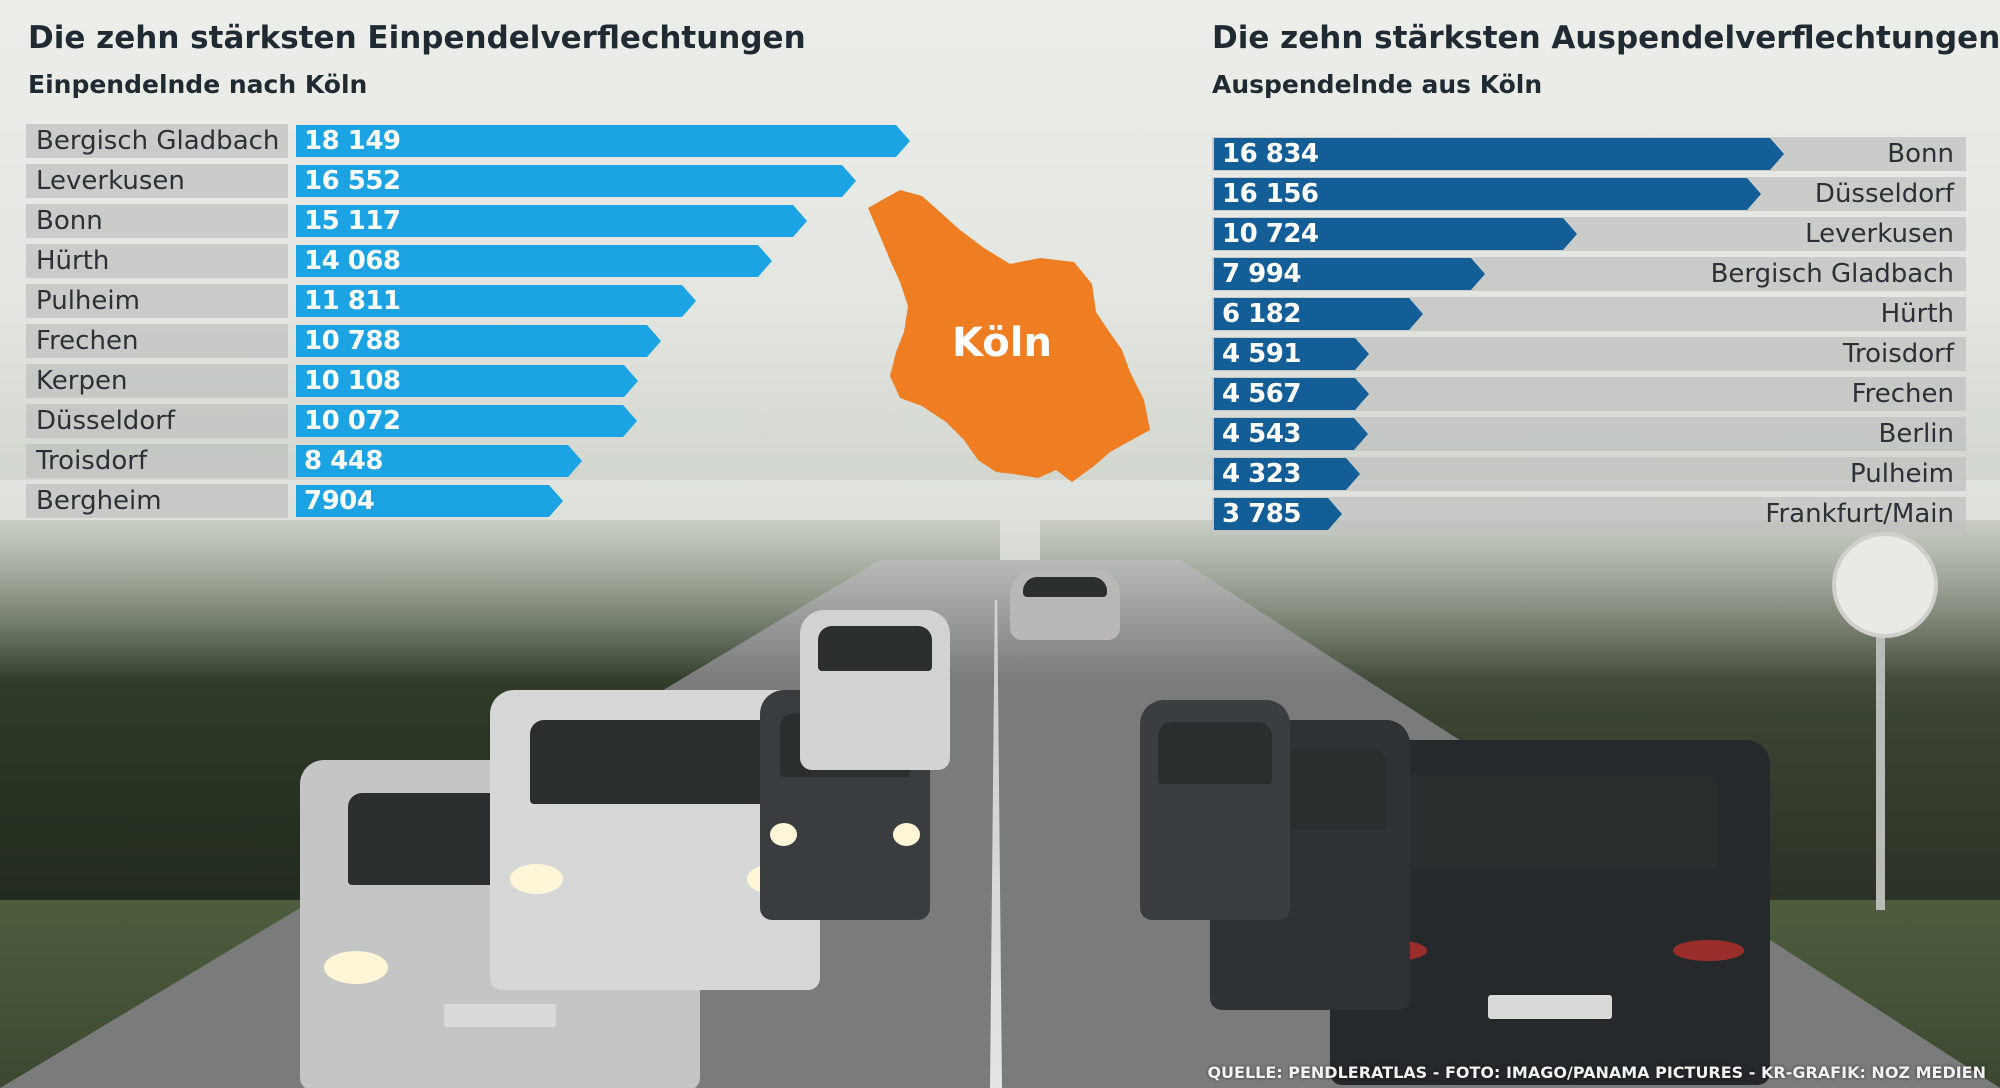 The image size is (2000, 1088). What do you see at coordinates (352, 261) in the screenshot?
I see `value-label: 14 068` at bounding box center [352, 261].